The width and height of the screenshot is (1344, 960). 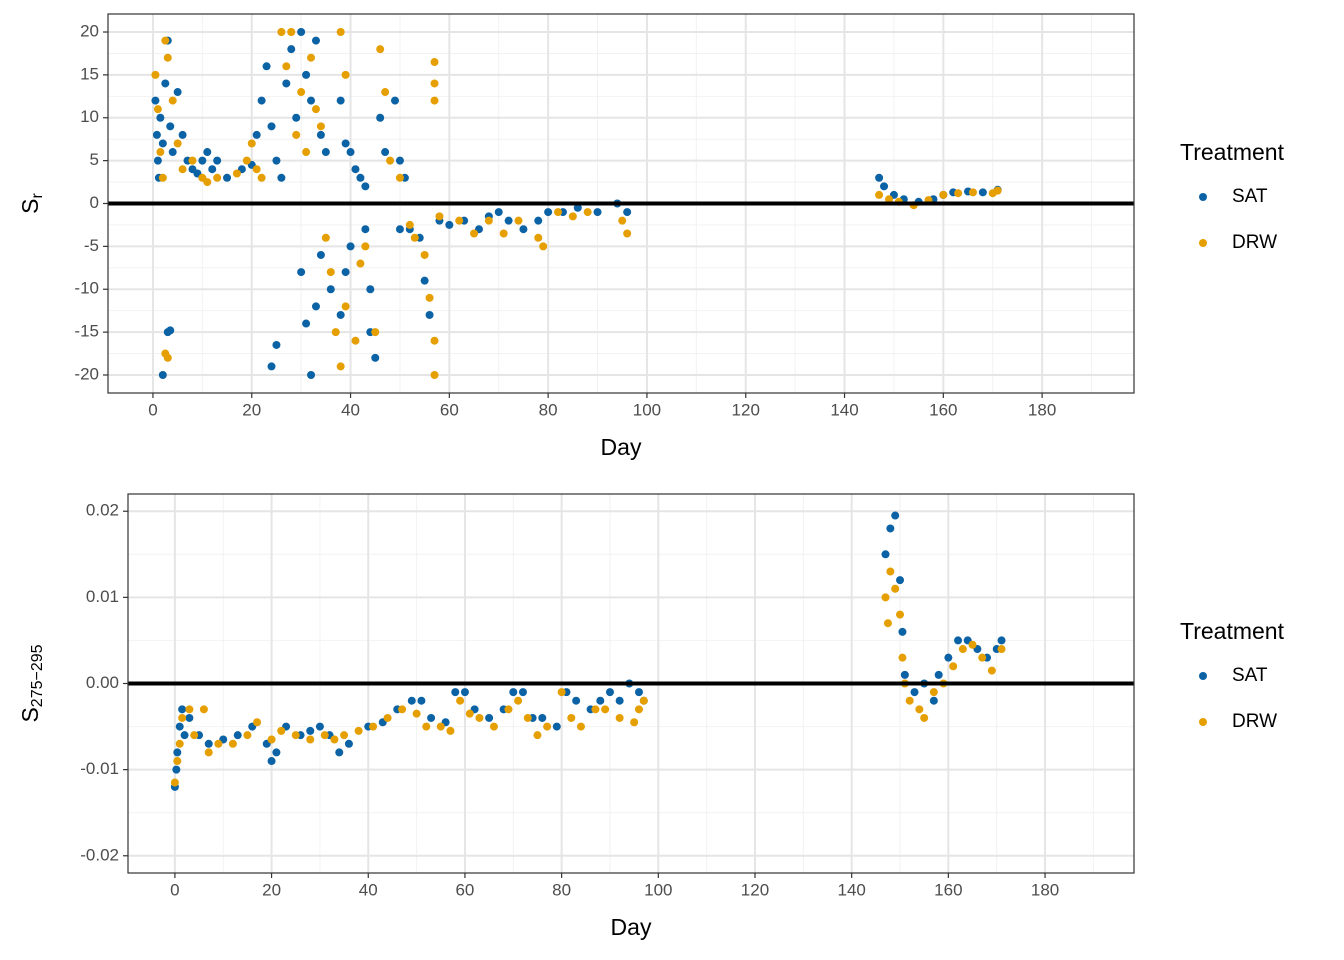 What do you see at coordinates (851, 889) in the screenshot?
I see `x-tick-label: 140` at bounding box center [851, 889].